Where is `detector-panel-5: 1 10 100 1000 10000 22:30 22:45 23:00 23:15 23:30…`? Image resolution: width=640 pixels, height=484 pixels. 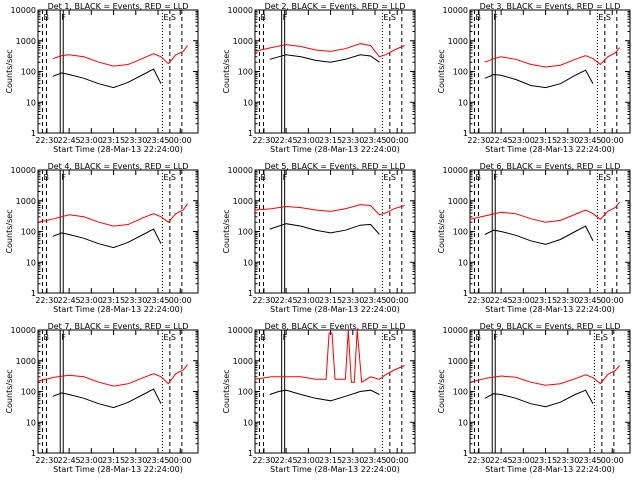 detector-panel-5: 1 10 100 1000 10000 22:30 22:45 23:00 23:15 23:30… is located at coordinates (319, 238).